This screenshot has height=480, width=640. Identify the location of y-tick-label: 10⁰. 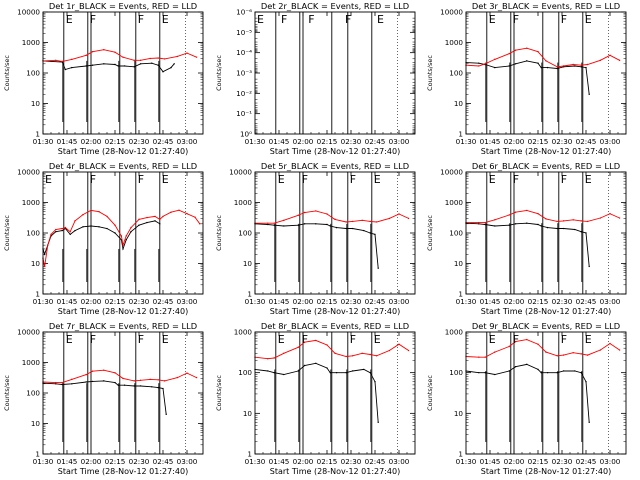
(246, 134).